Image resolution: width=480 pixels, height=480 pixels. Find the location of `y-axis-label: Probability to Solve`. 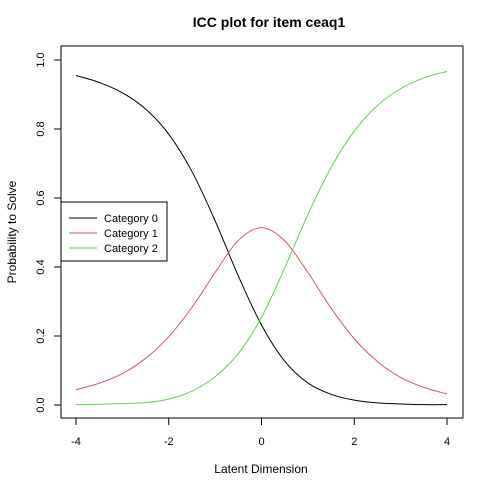

y-axis-label: Probability to Solve is located at coordinates (12, 231).